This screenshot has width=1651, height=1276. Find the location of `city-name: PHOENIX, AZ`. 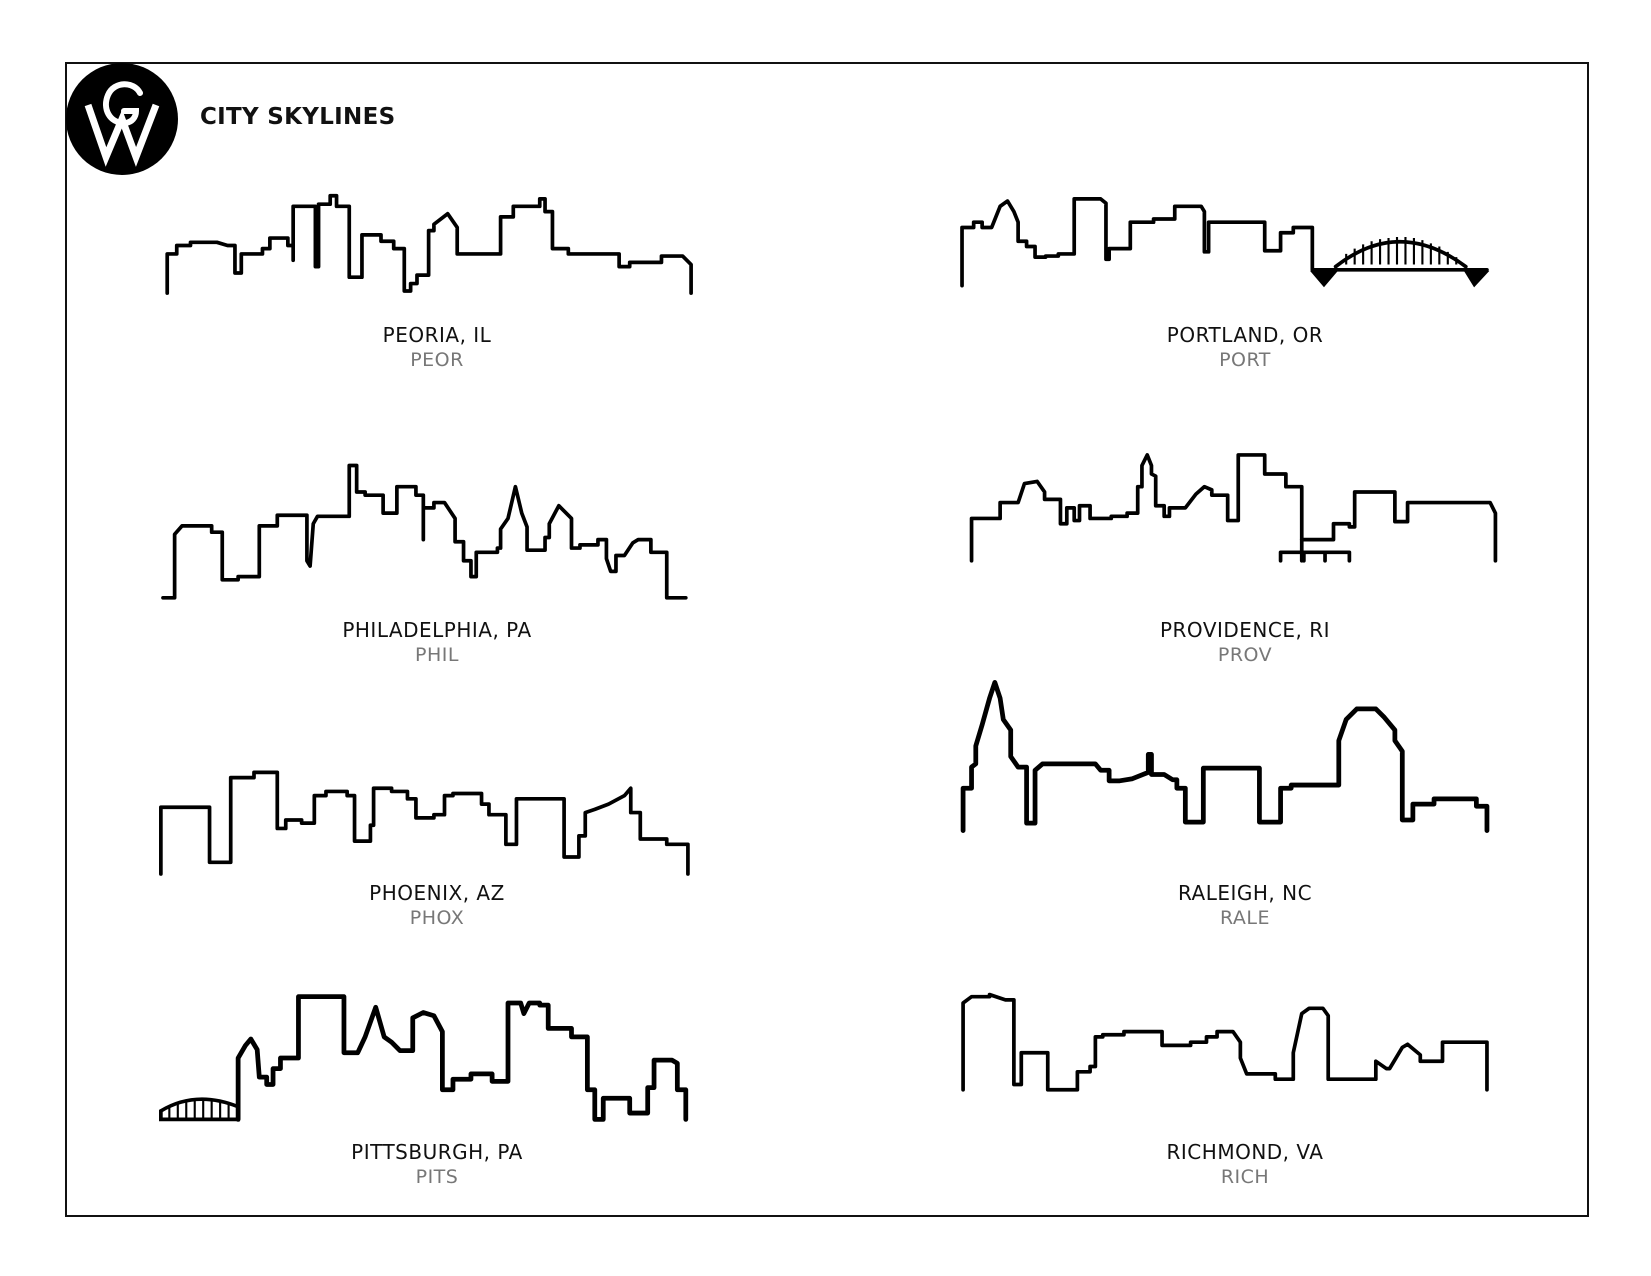

city-name: PHOENIX, AZ is located at coordinates (437, 893).